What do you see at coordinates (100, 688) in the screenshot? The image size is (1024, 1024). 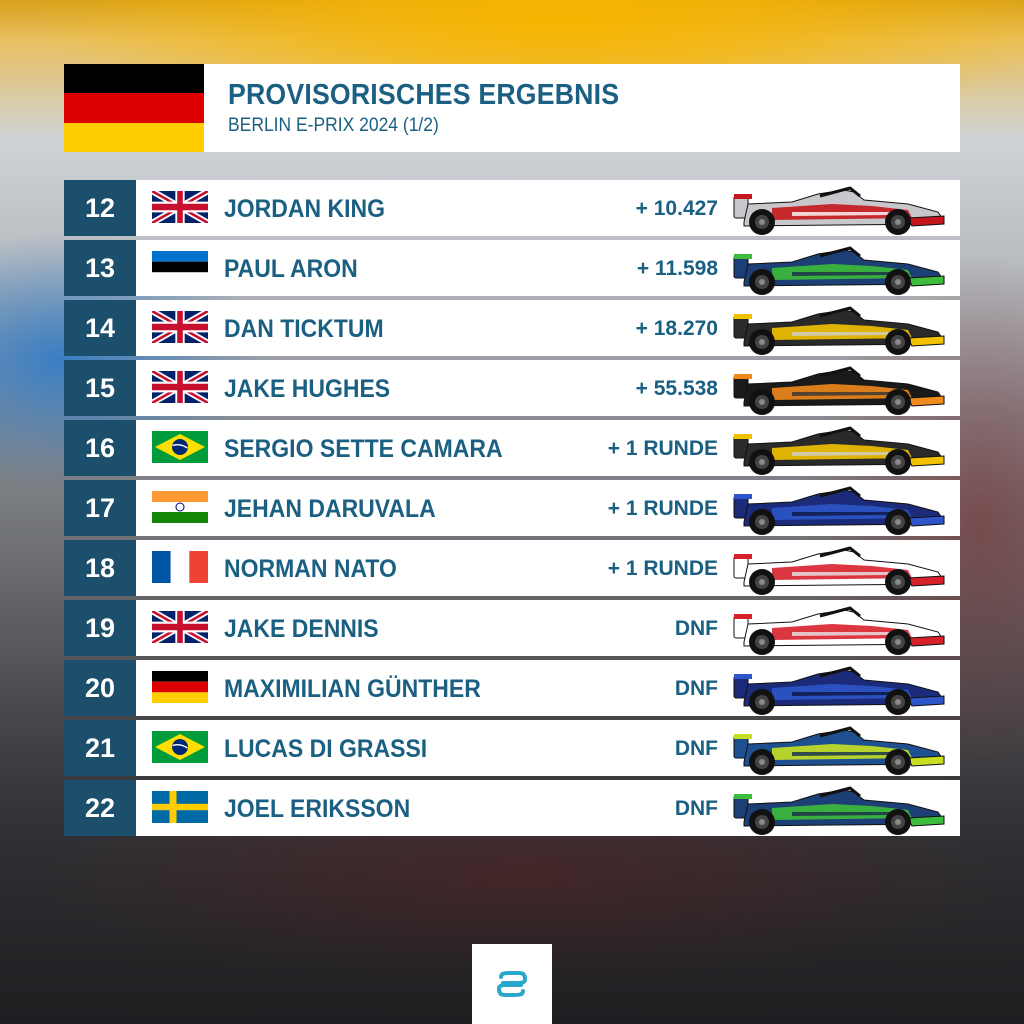 I see `position-number: 20` at bounding box center [100, 688].